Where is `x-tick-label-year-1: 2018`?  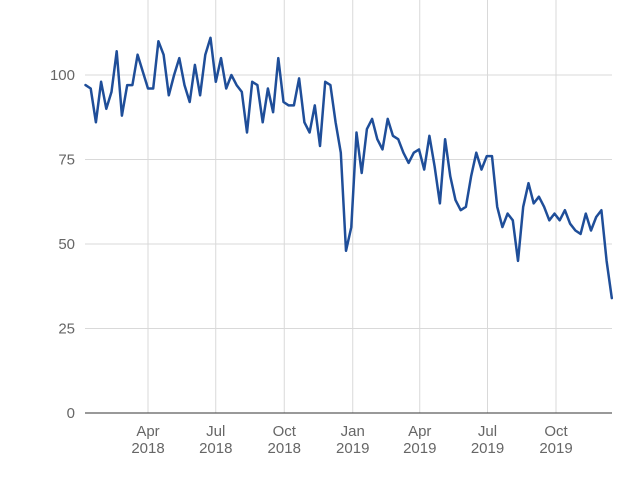 x-tick-label-year-1: 2018 is located at coordinates (215, 448).